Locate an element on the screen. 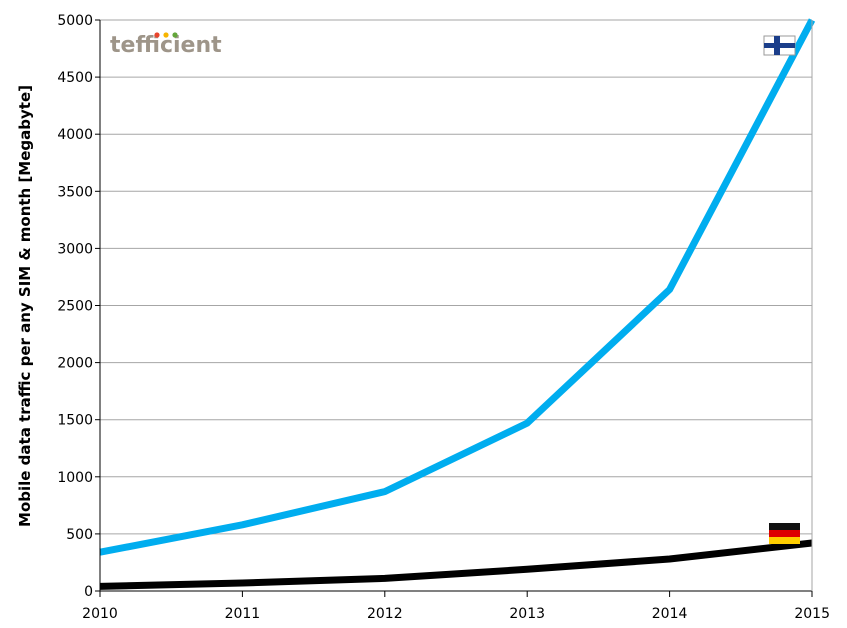 The height and width of the screenshot is (628, 847). y-tick-labels: 0 500 1000 1500 2000 2500 3000 3500 4000 4500 5000 is located at coordinates (75, 306).